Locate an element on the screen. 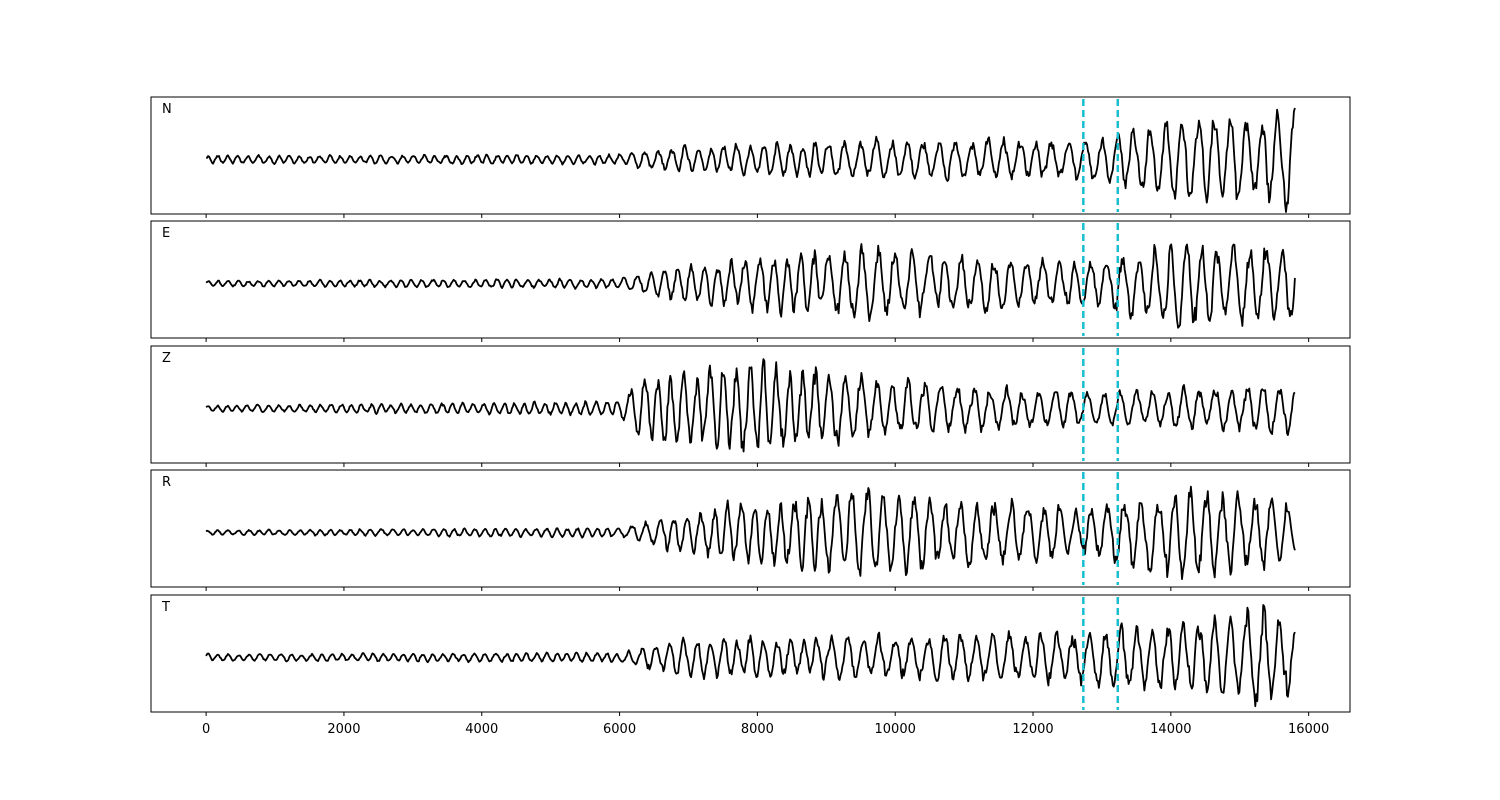 Image resolution: width=1500 pixels, height=800 pixels. waveform-trace-t is located at coordinates (750, 656).